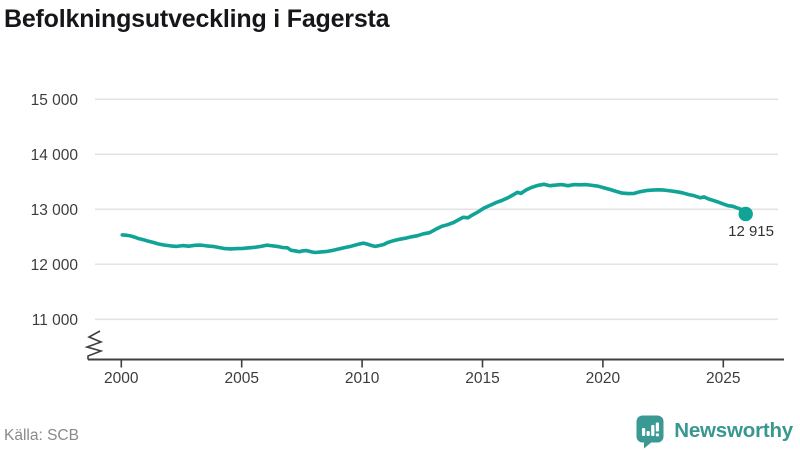 The width and height of the screenshot is (800, 450). I want to click on page-title: Befolkningsutveckling i Fagersta, so click(197, 19).